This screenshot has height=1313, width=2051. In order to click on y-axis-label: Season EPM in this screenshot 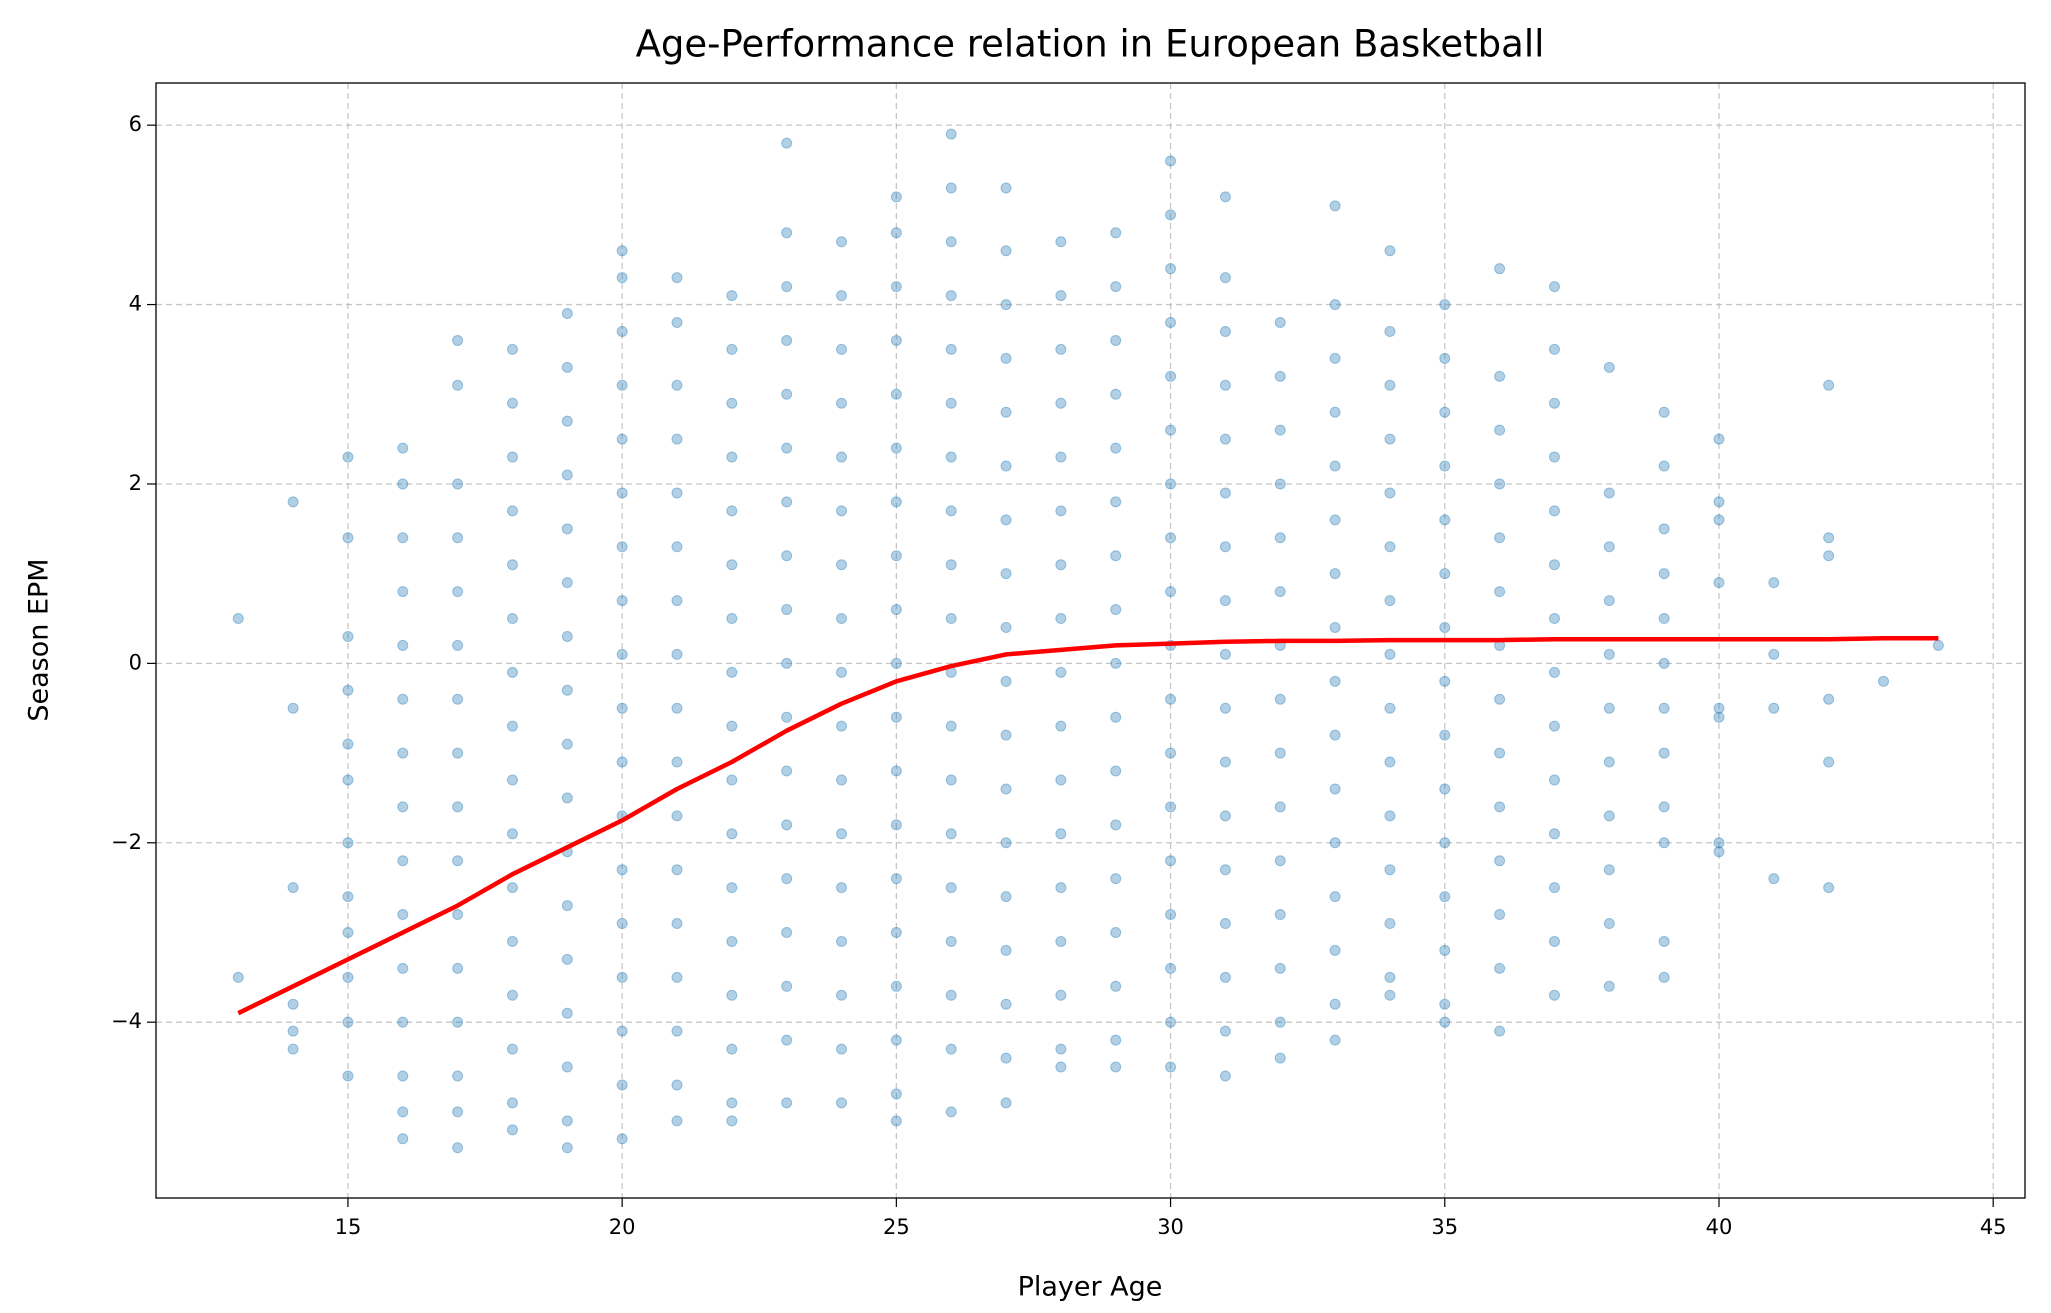, I will do `click(39, 639)`.